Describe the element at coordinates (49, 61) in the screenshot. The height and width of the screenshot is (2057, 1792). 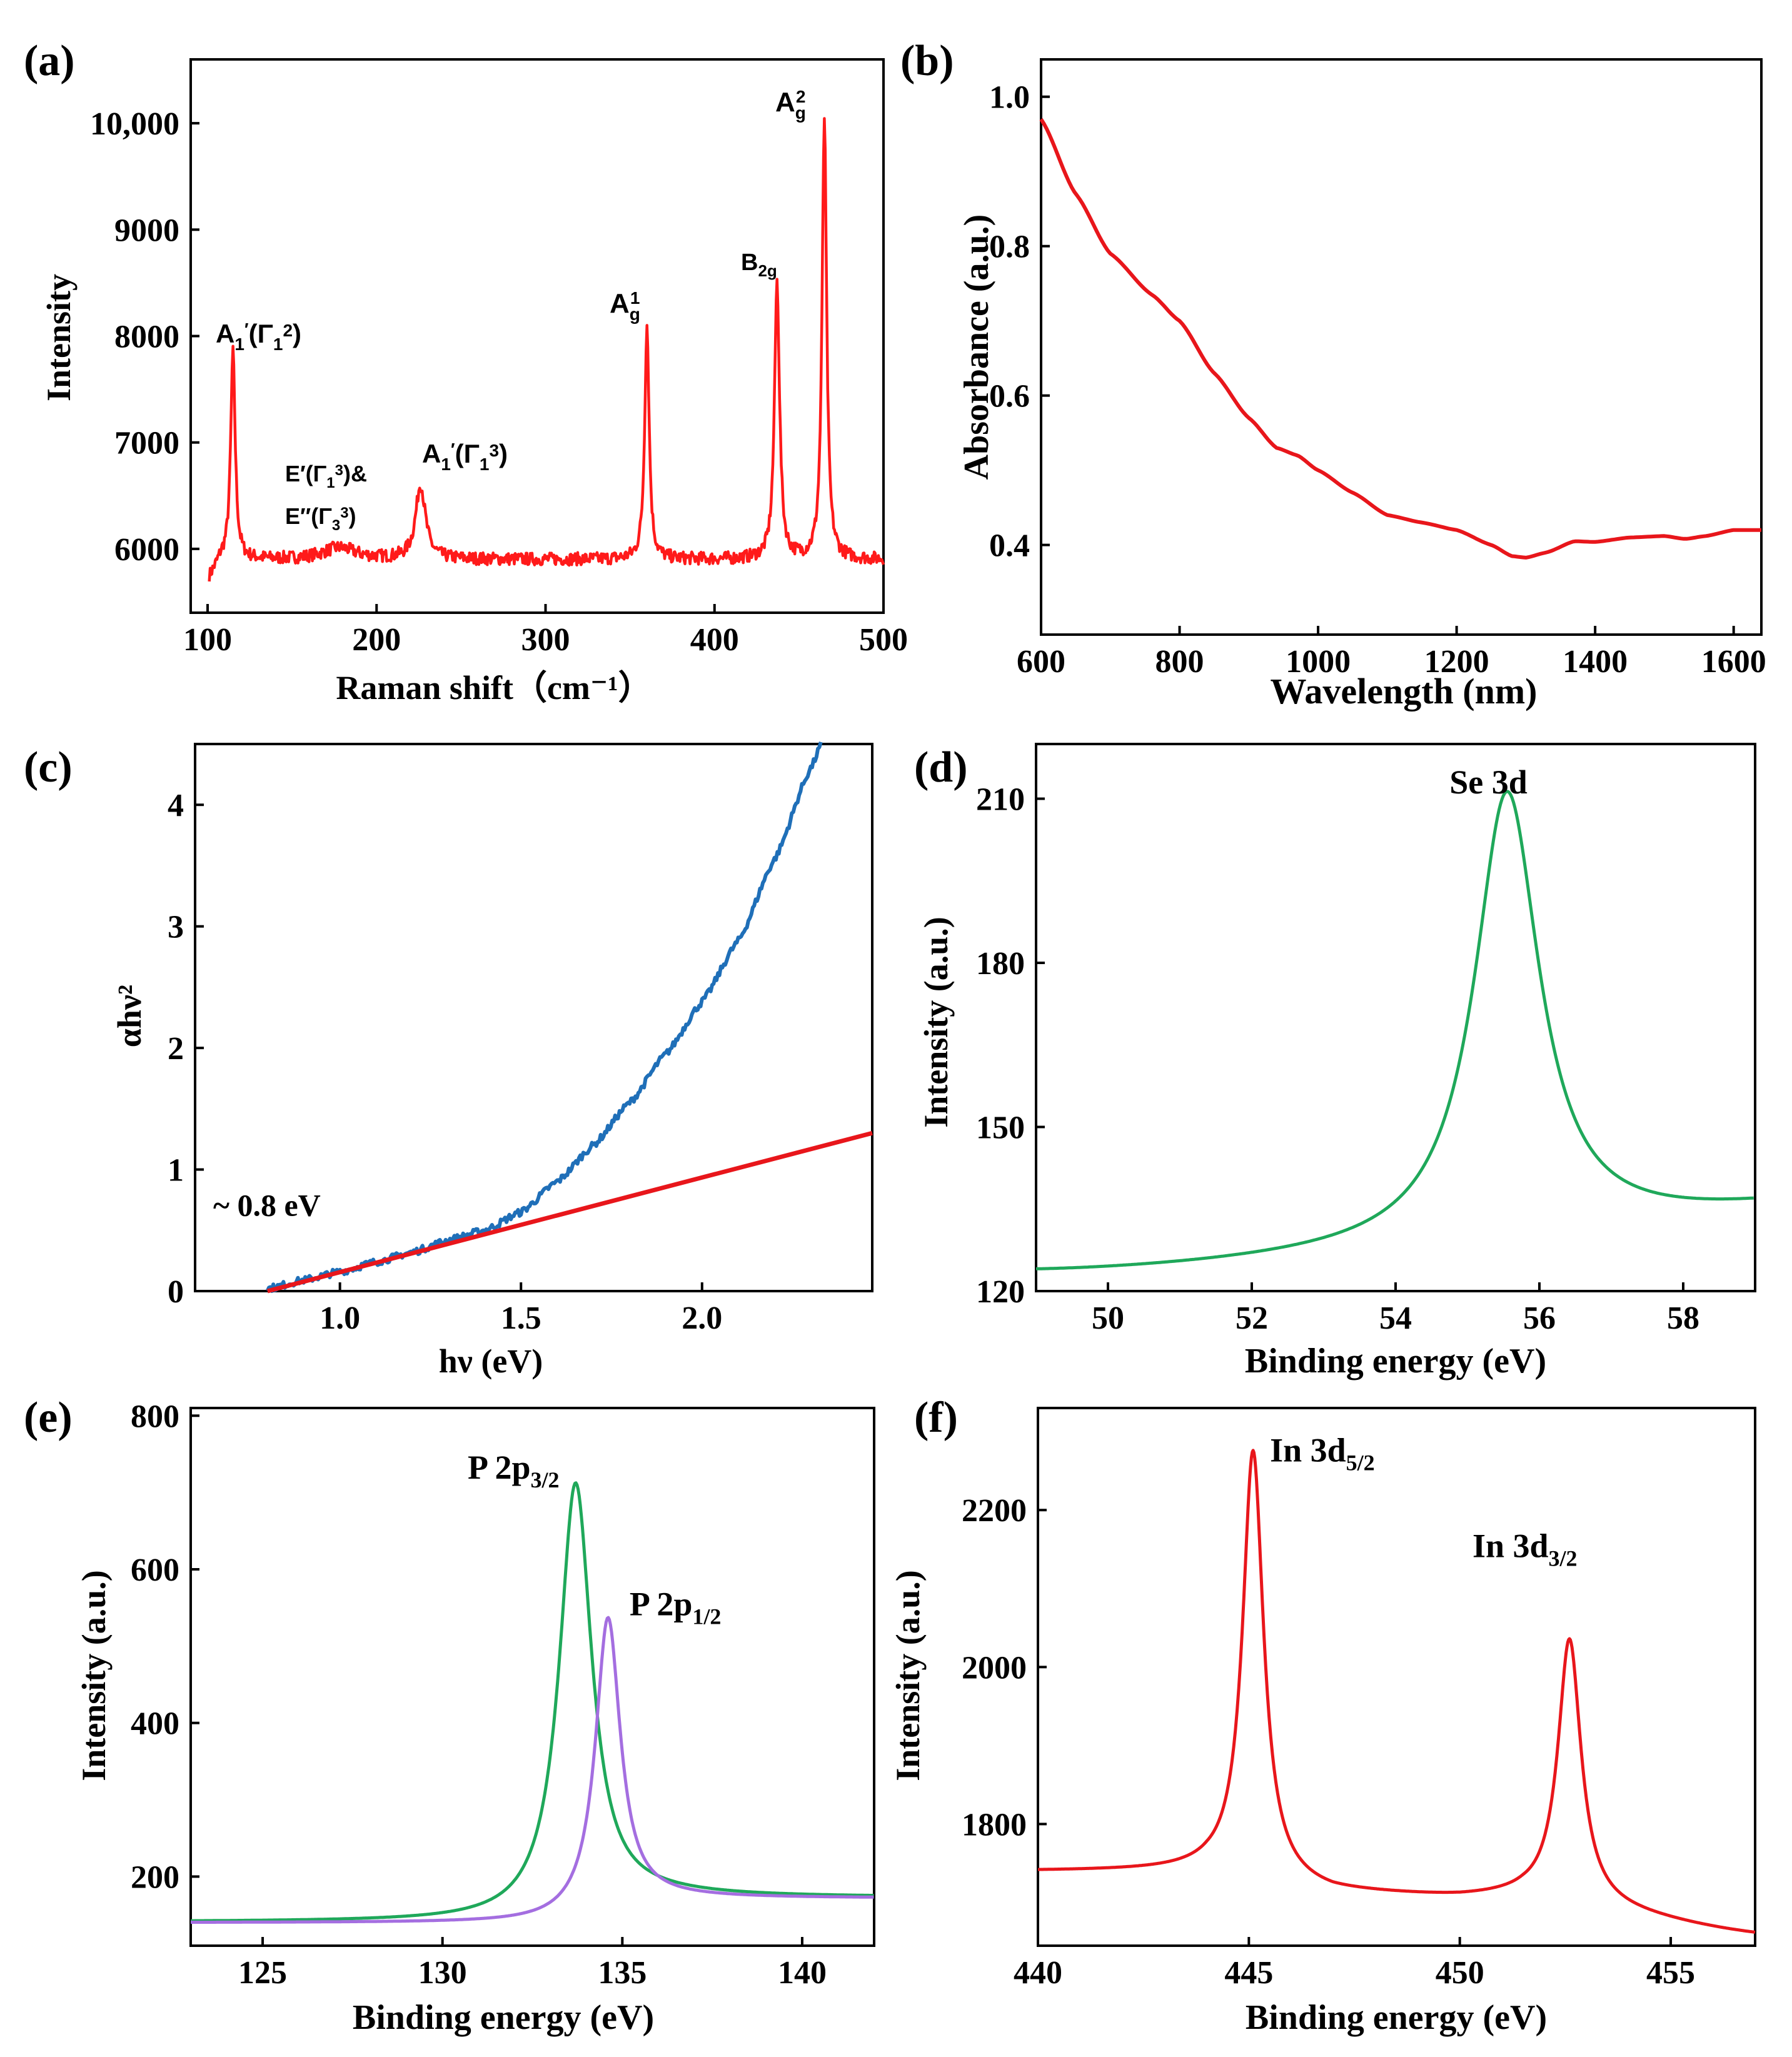
I see `panel-label-a: (a)` at that location.